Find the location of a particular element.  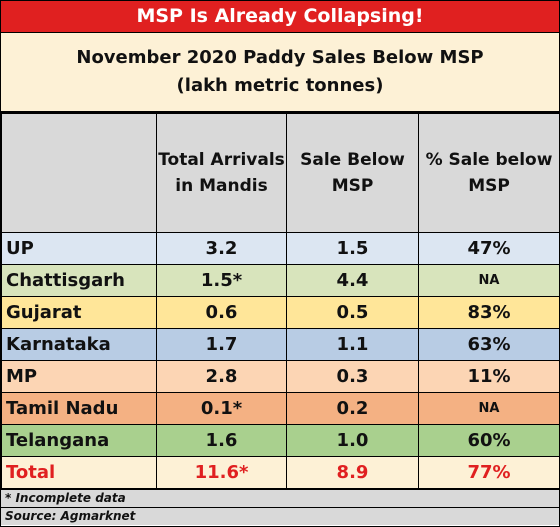

state-cell: Karnataka is located at coordinates (79, 344).